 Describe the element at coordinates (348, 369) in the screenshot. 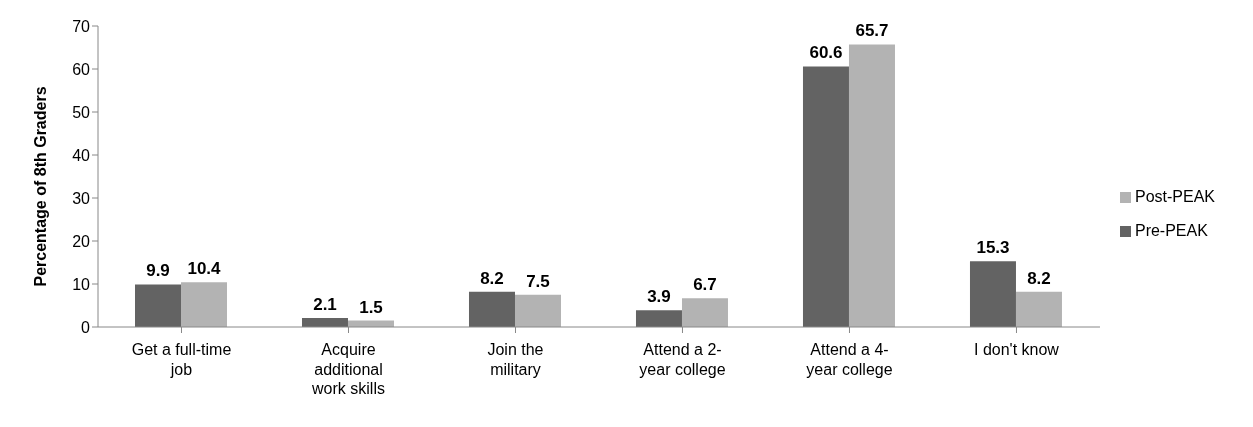

I see `x-tick-label: Acquire additional work skills` at that location.